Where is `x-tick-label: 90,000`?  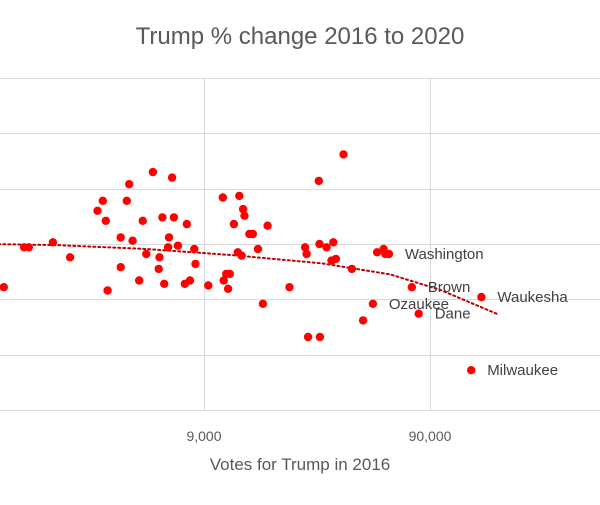
x-tick-label: 90,000 is located at coordinates (430, 436).